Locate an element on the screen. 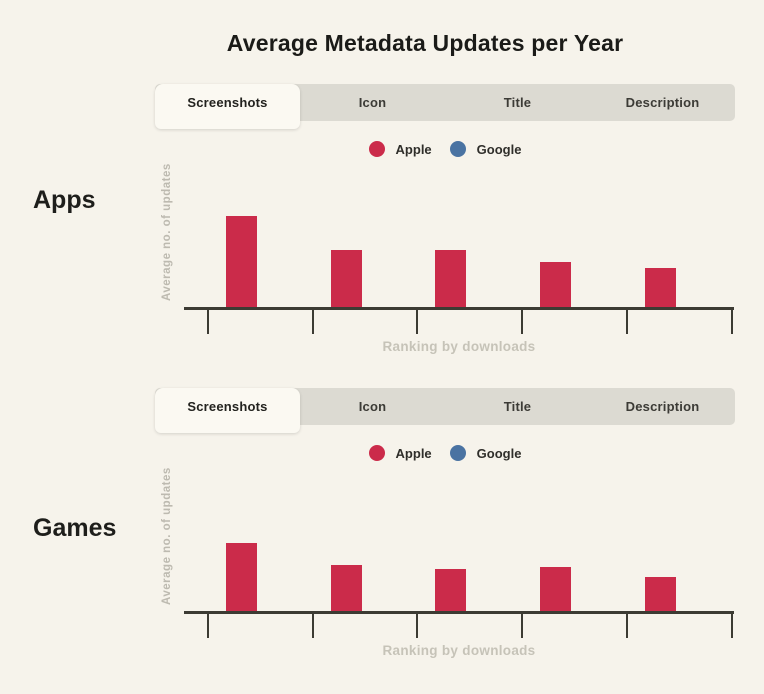 Image resolution: width=764 pixels, height=694 pixels. page-title: Average Metadata Updates per Year is located at coordinates (425, 43).